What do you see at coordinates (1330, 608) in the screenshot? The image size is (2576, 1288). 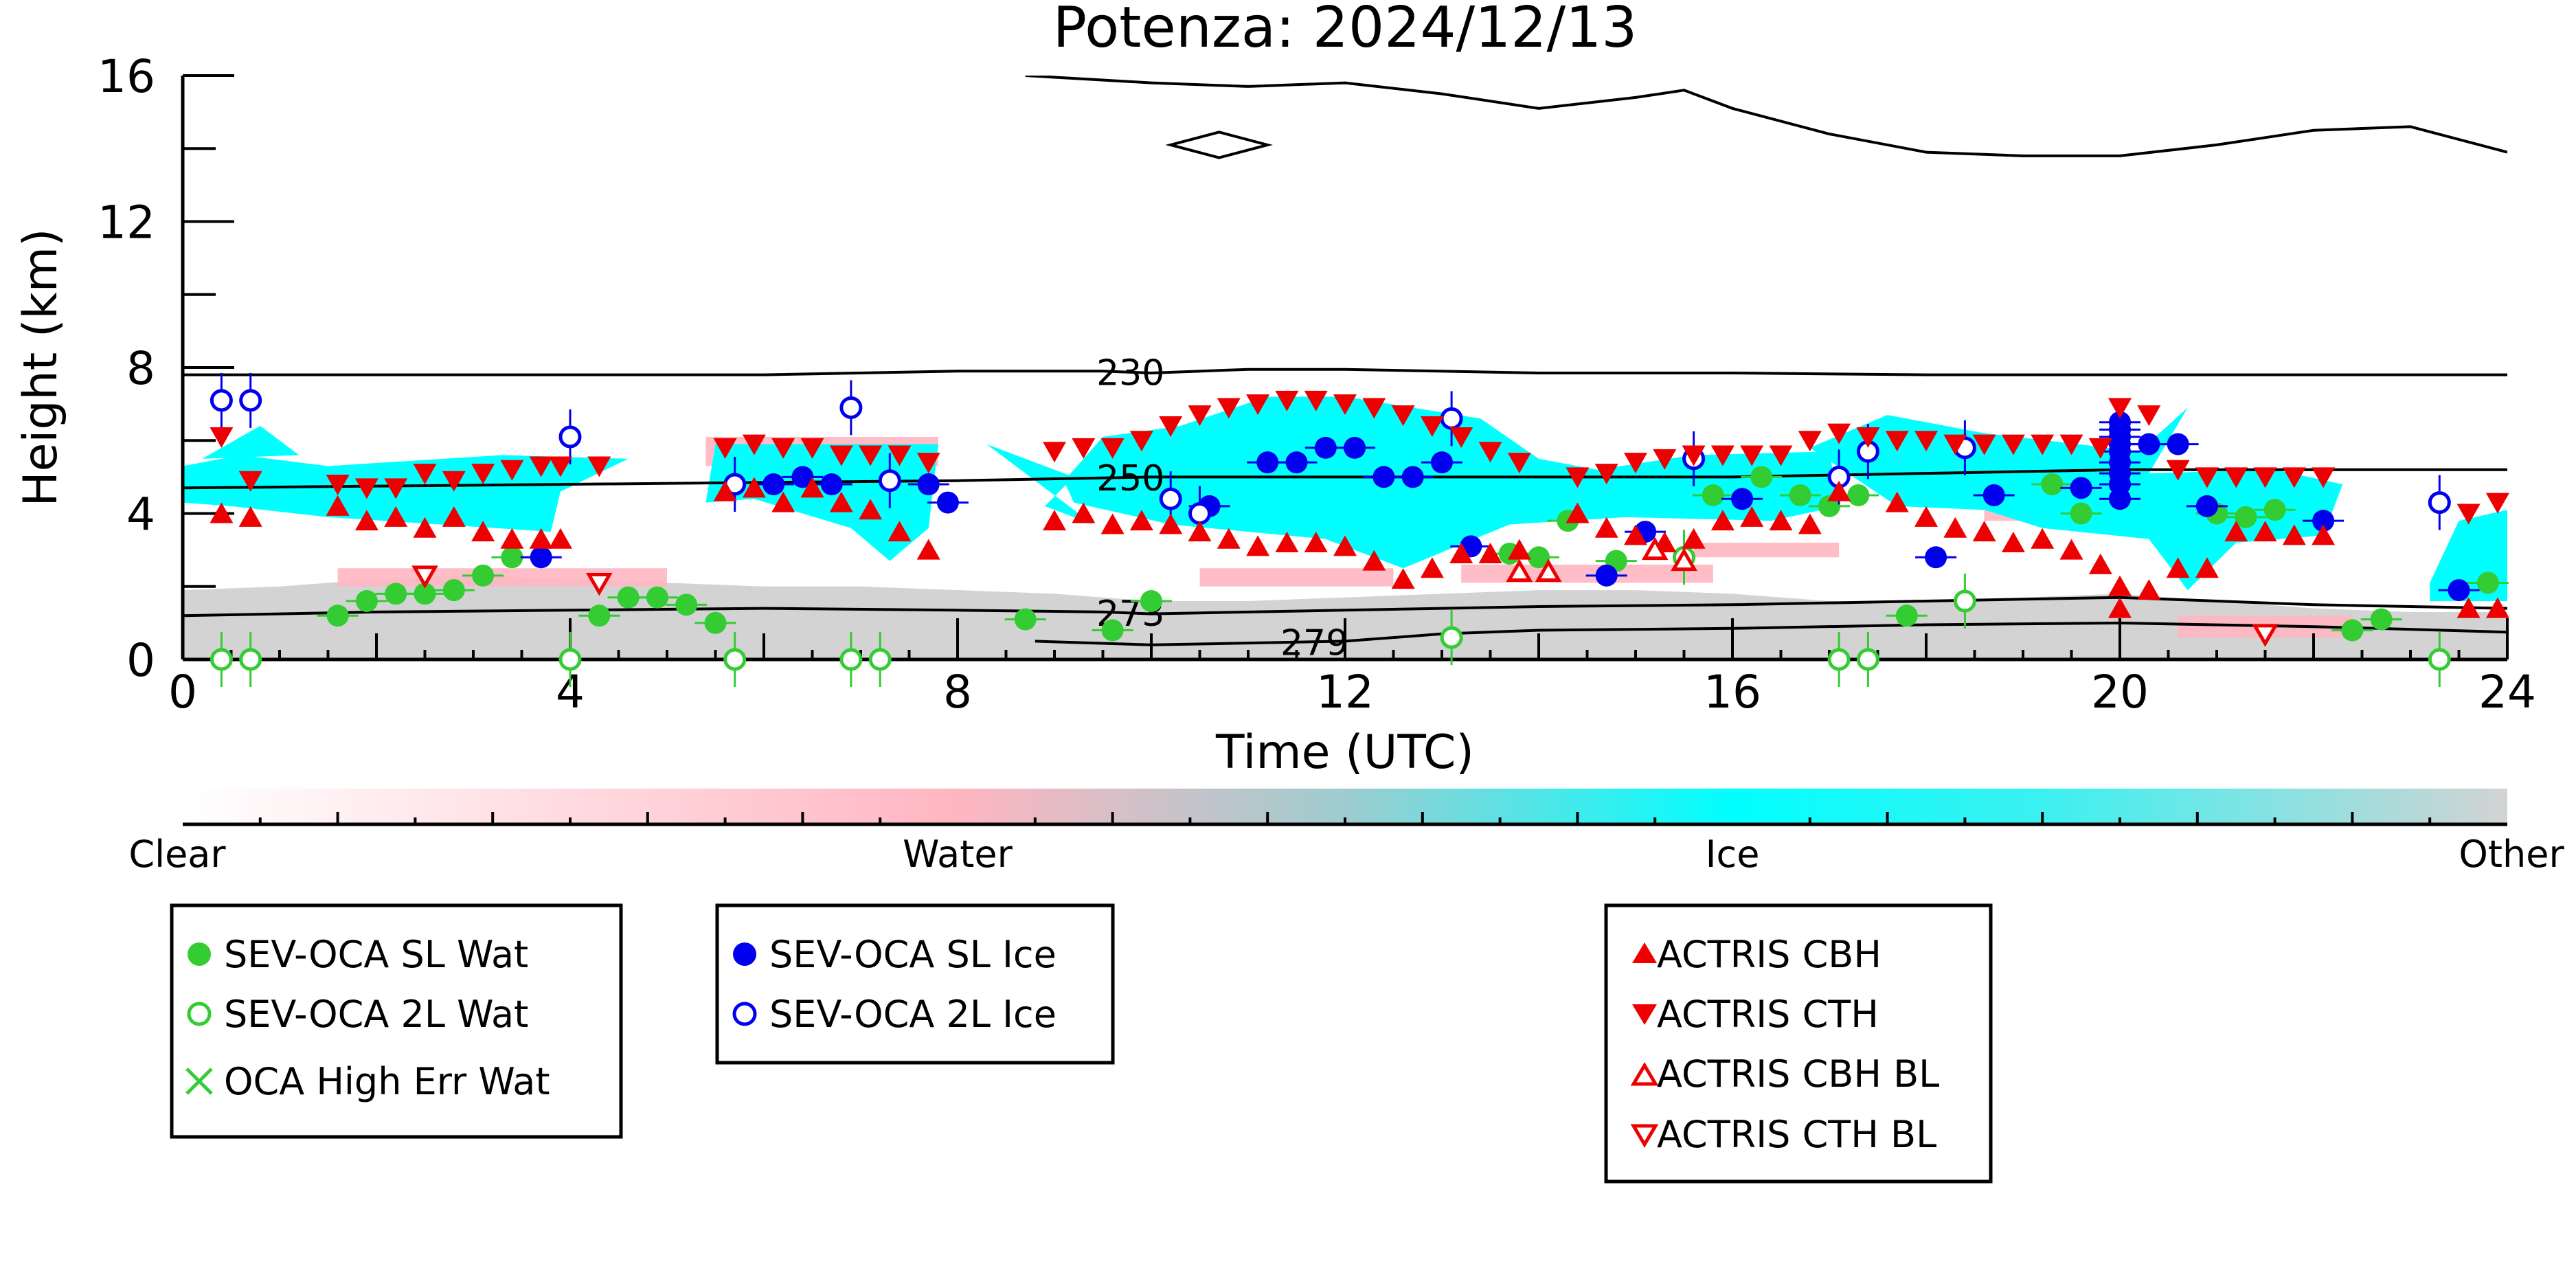 I see `series-sev-oca-2l-wat` at bounding box center [1330, 608].